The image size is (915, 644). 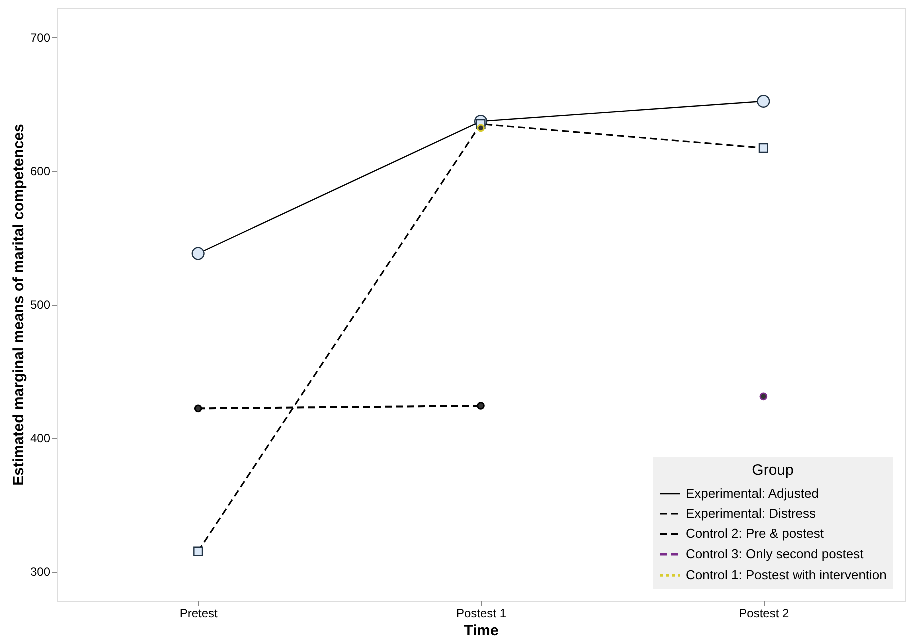 What do you see at coordinates (481, 631) in the screenshot?
I see `x-axis-title: Time` at bounding box center [481, 631].